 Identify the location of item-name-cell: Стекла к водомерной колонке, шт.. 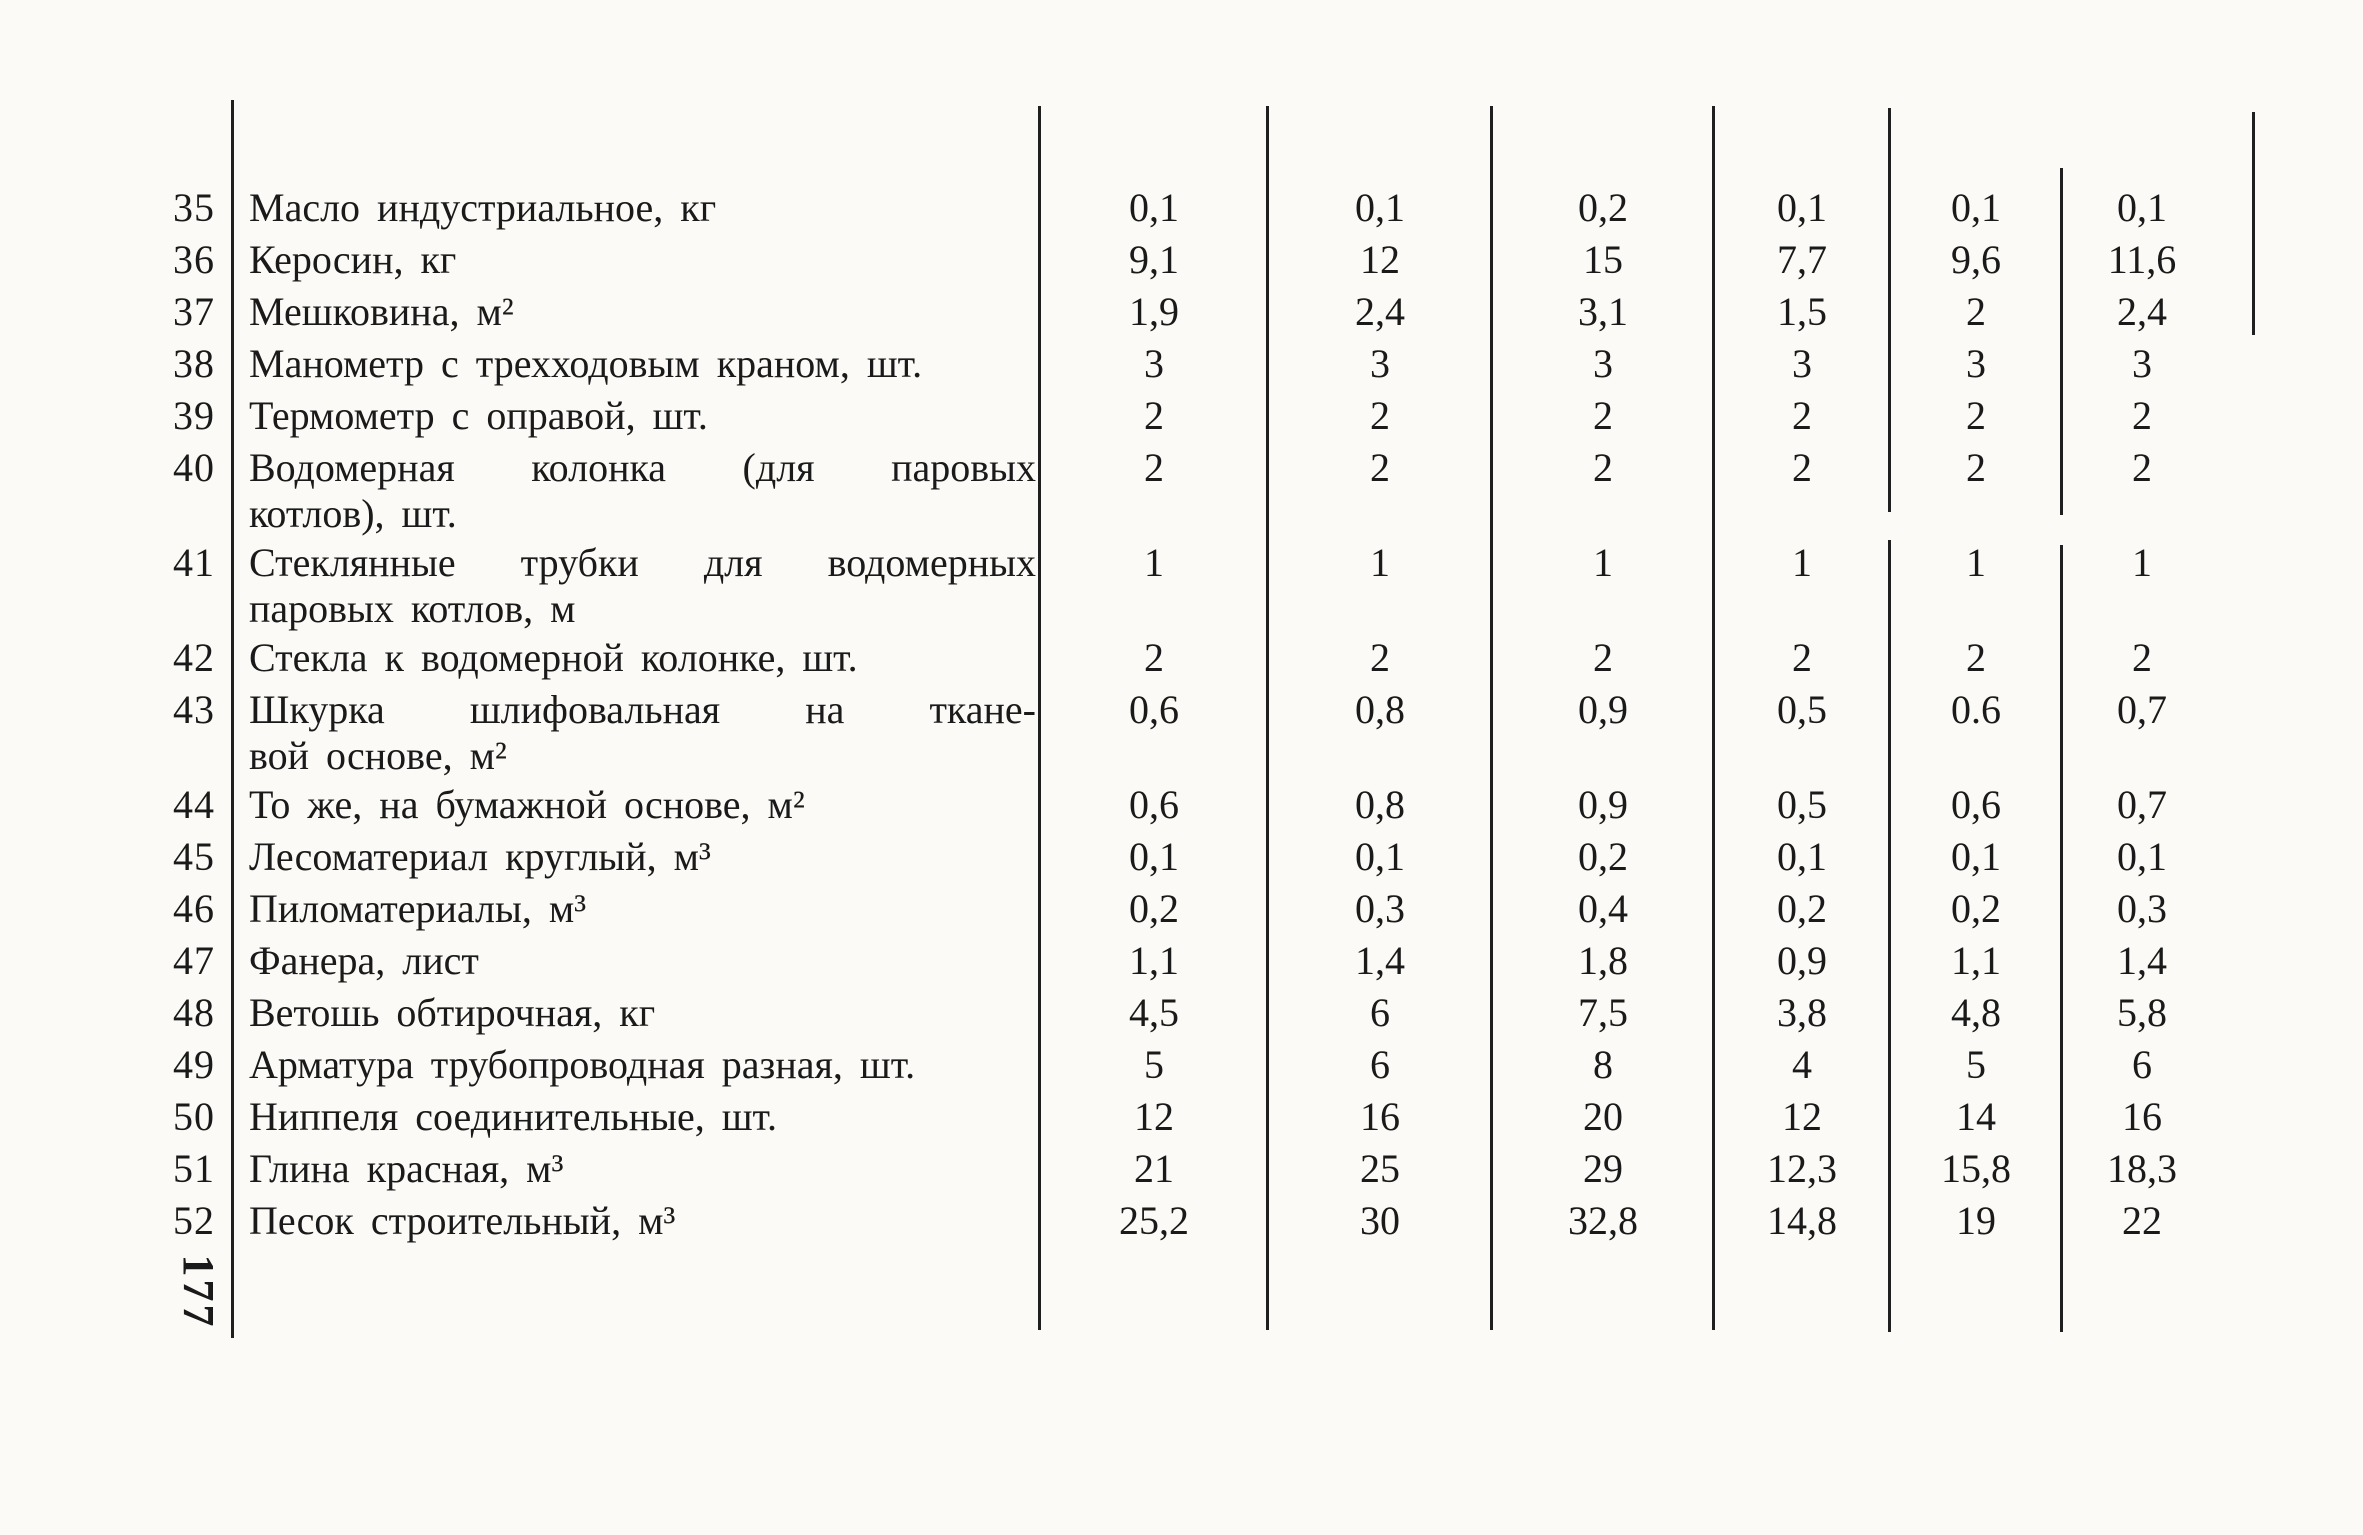
(636, 661).